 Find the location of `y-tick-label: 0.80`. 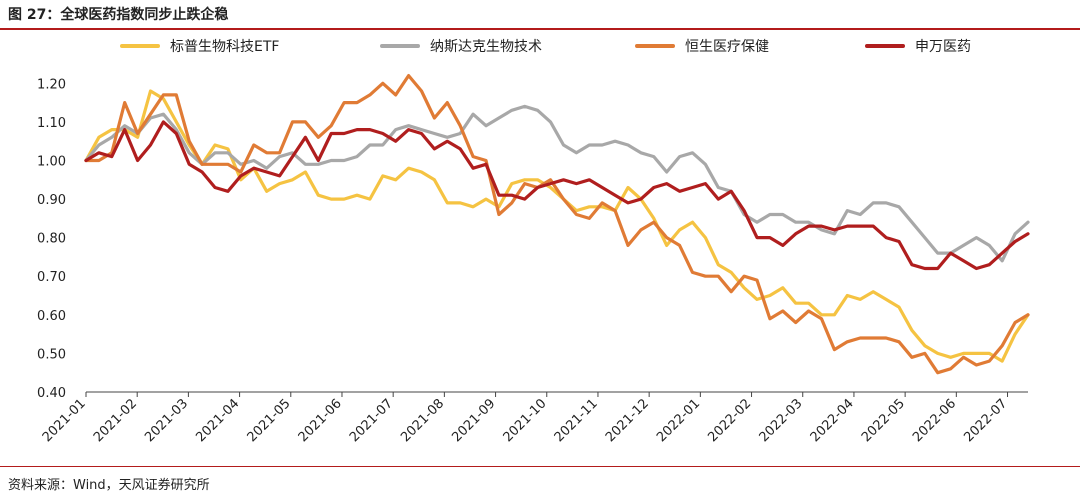

y-tick-label: 0.80 is located at coordinates (51, 239).